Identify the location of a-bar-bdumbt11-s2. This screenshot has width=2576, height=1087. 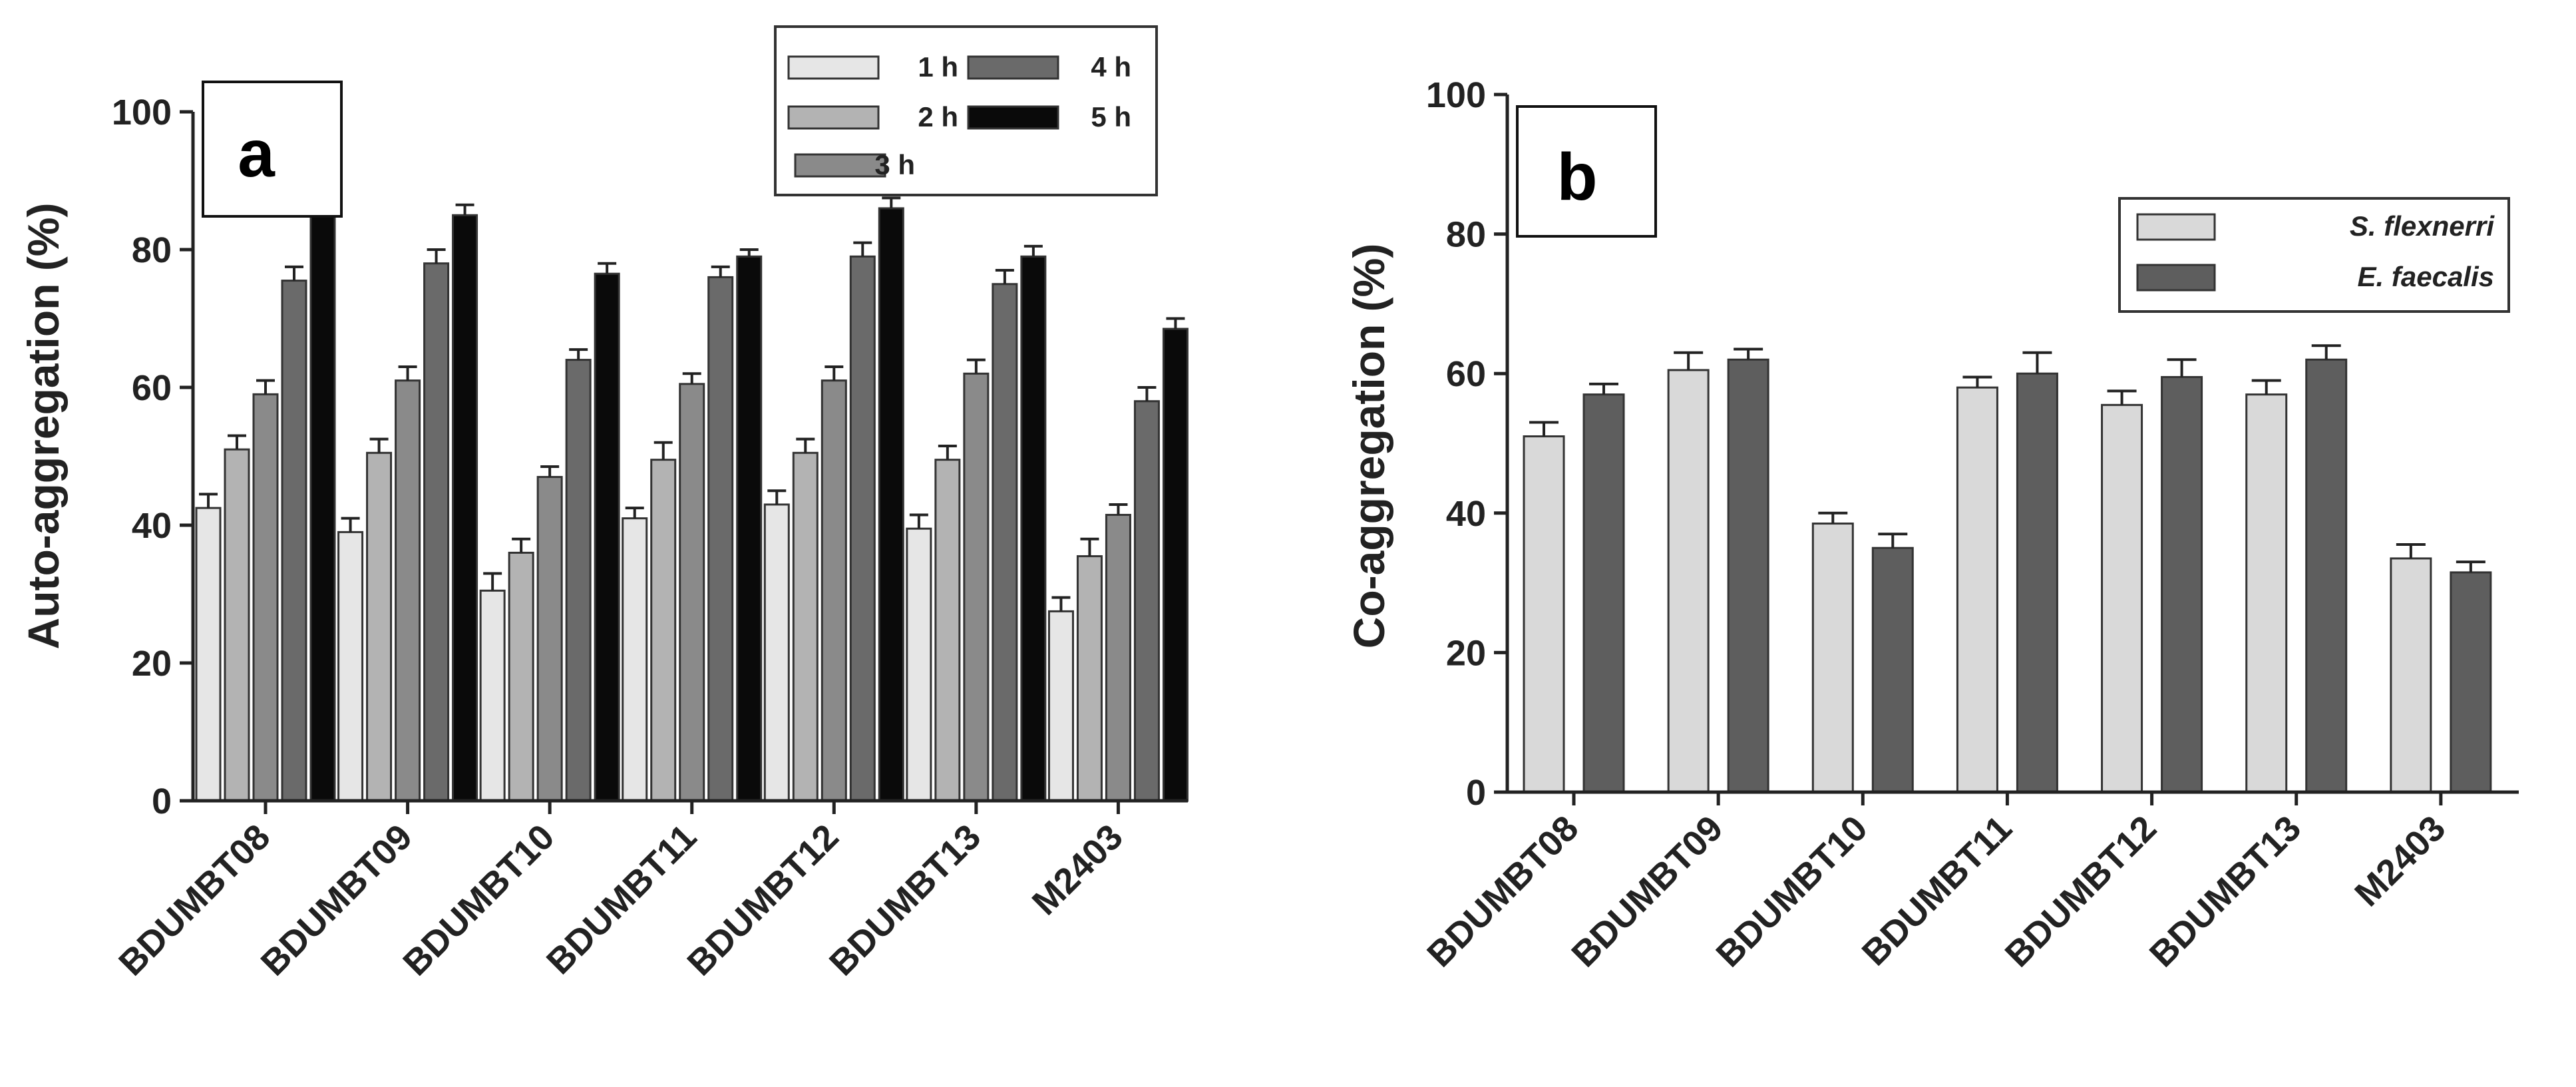
(692, 592).